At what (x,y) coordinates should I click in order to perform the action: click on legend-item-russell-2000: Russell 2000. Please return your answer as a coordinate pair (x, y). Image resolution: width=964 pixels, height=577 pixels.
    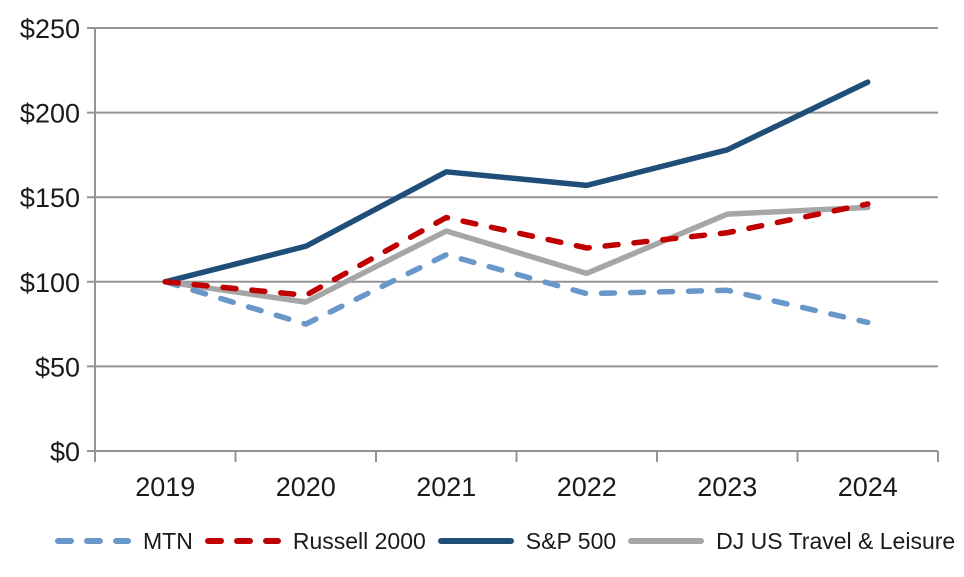
    Looking at the image, I should click on (315, 541).